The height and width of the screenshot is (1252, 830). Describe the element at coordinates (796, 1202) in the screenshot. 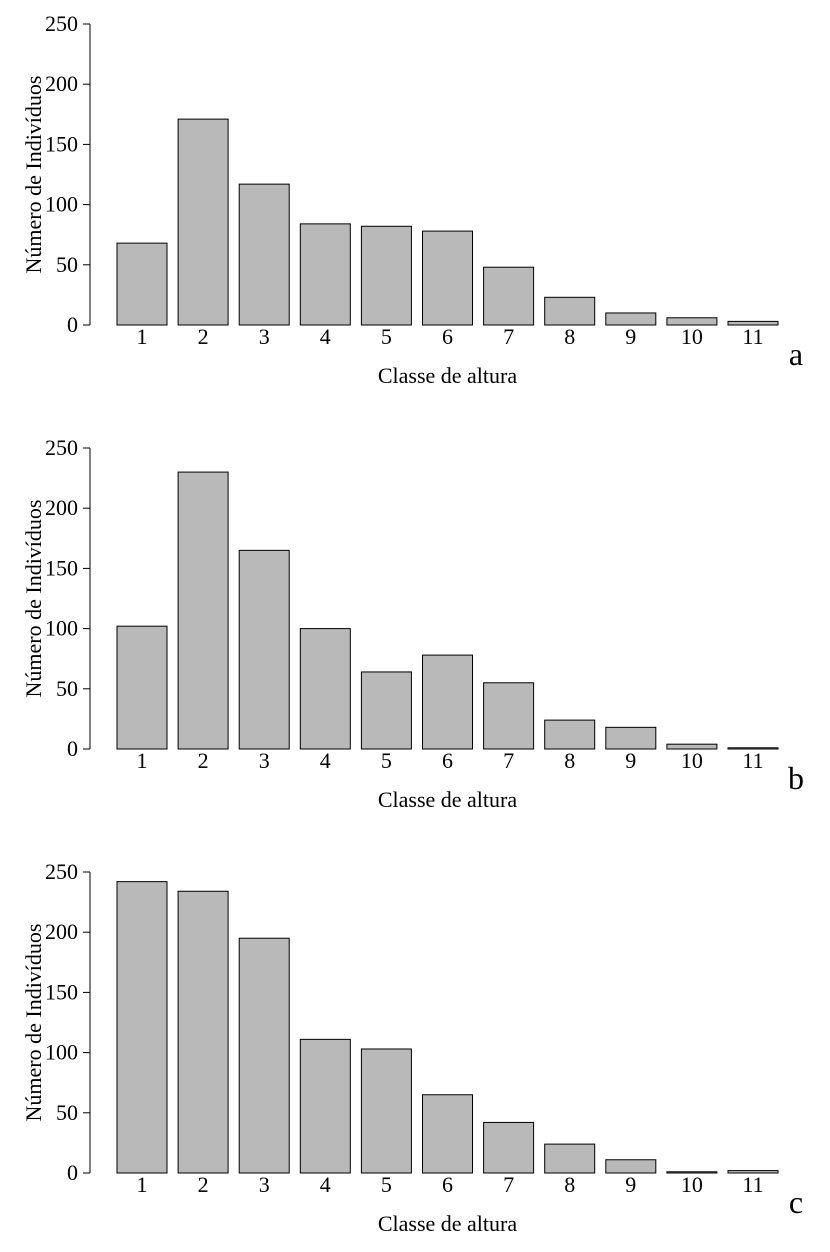

I see `panel-label: c` at that location.